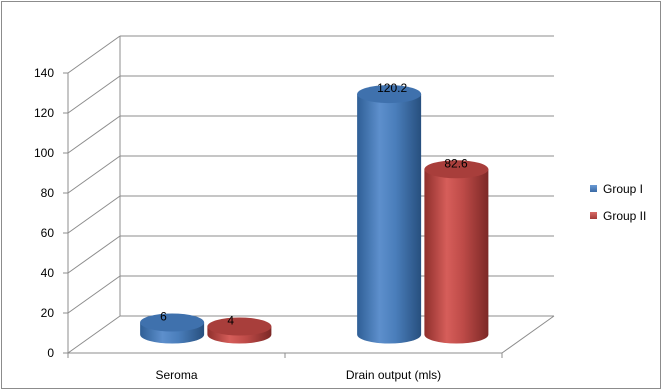 The width and height of the screenshot is (664, 392). Describe the element at coordinates (528, 334) in the screenshot. I see `floor-edge` at that location.